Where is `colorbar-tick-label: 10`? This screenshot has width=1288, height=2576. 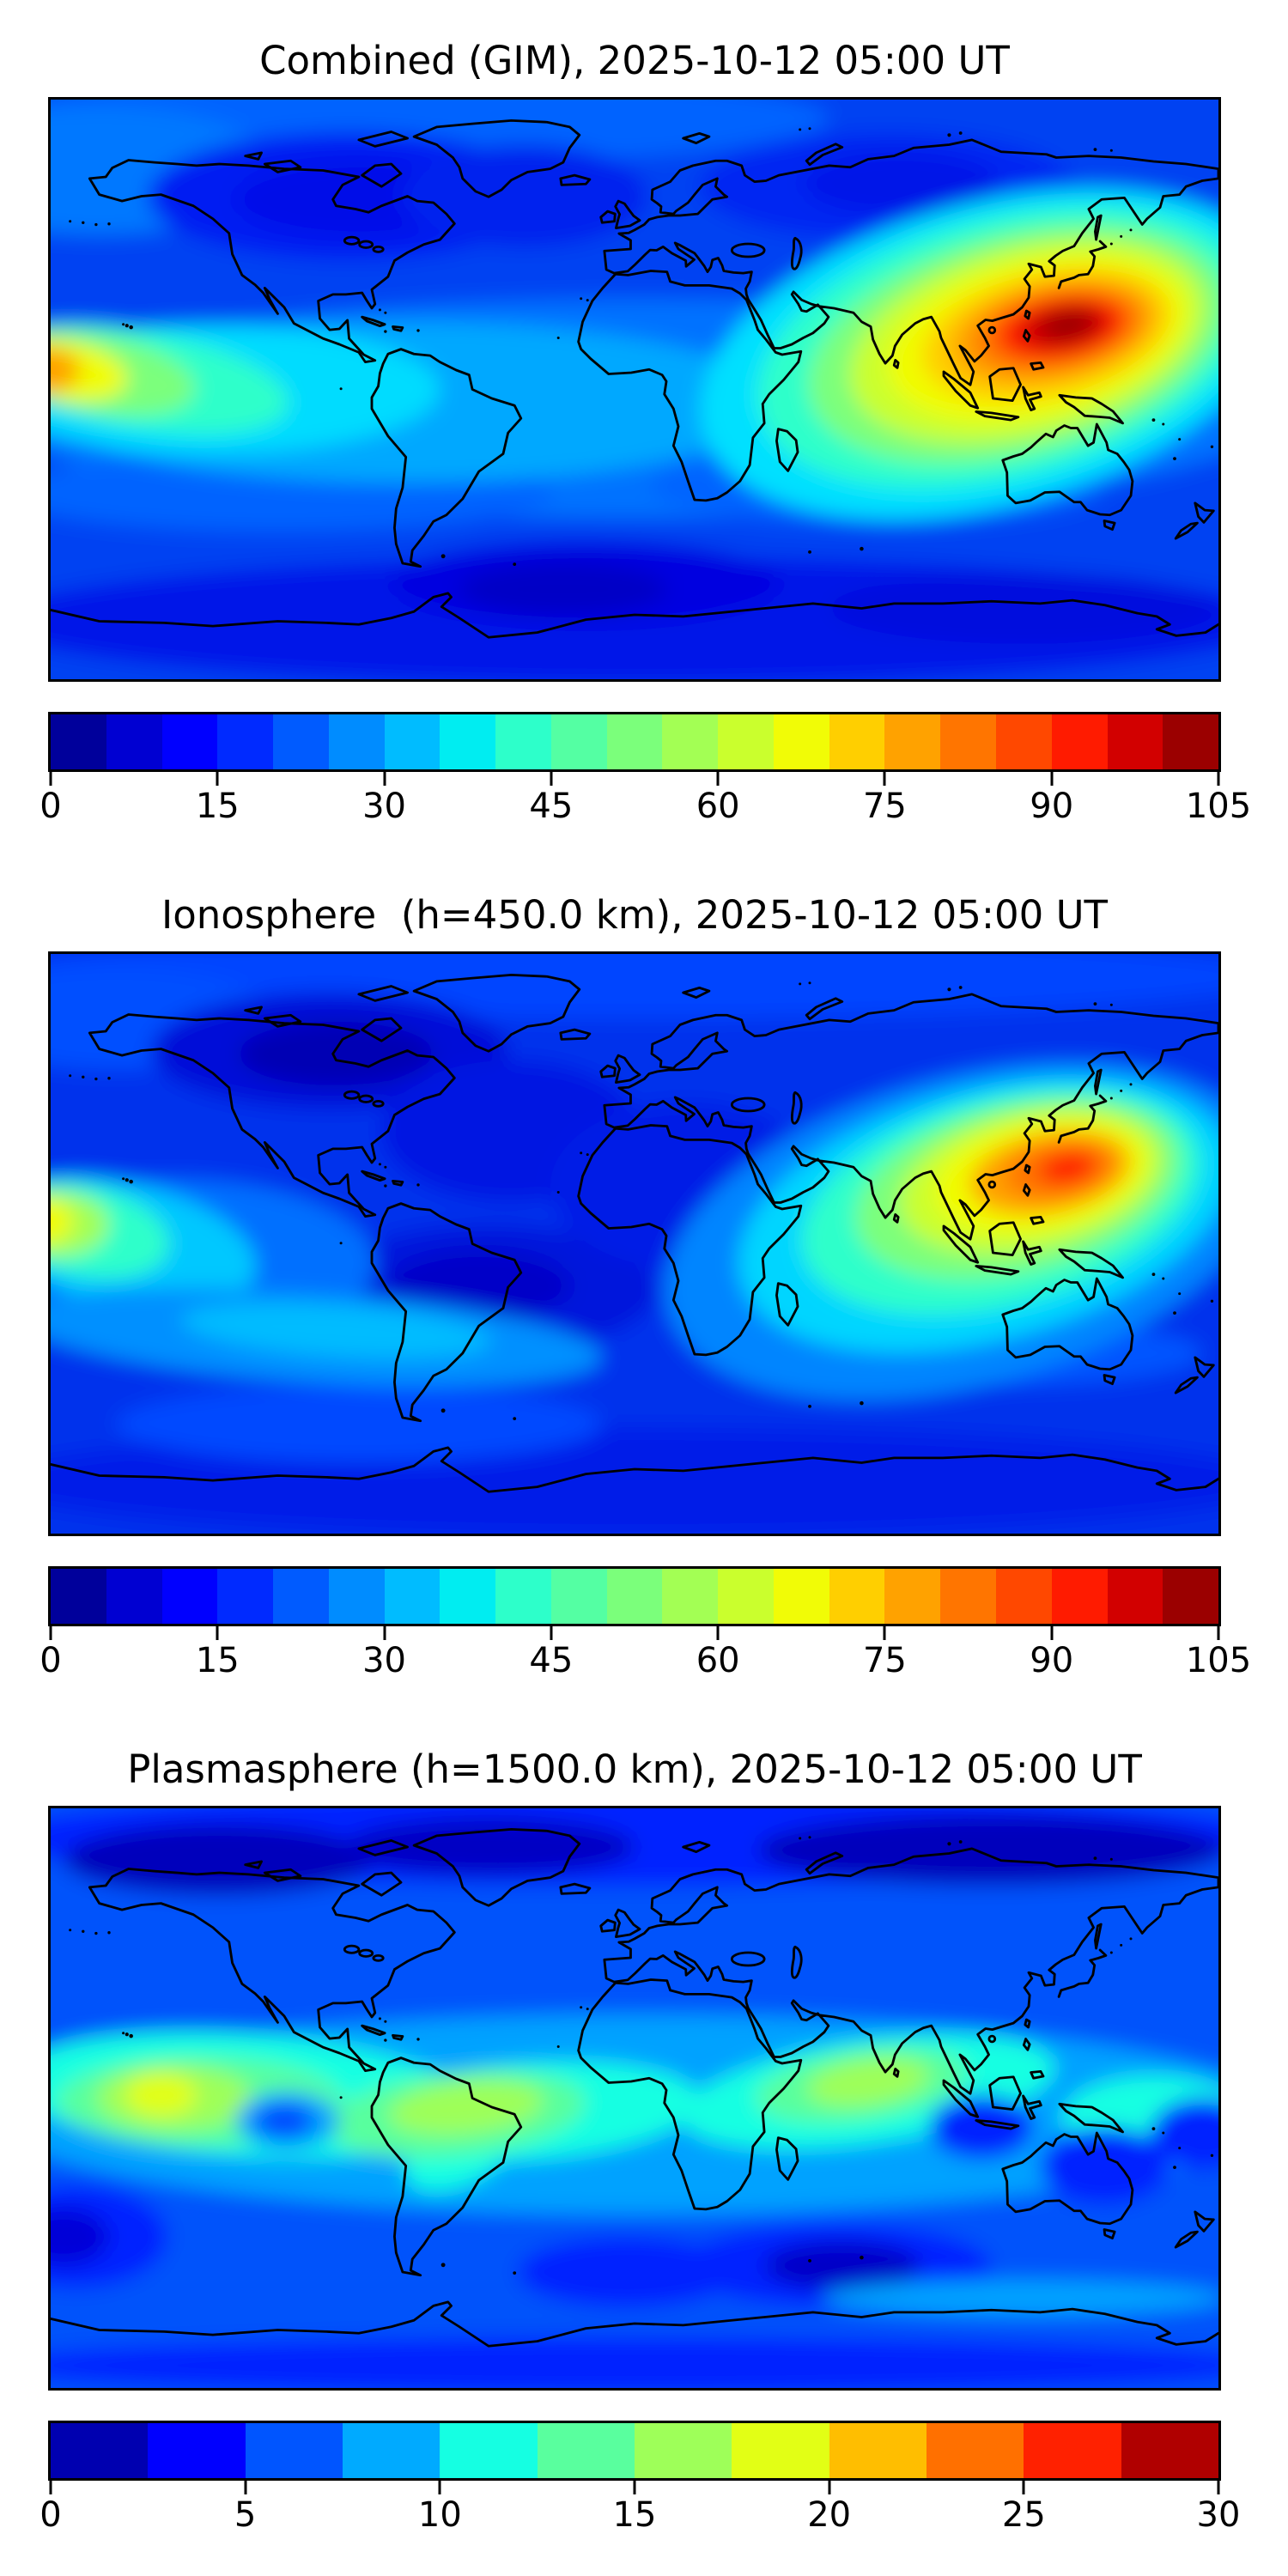
colorbar-tick-label: 10 is located at coordinates (440, 2515).